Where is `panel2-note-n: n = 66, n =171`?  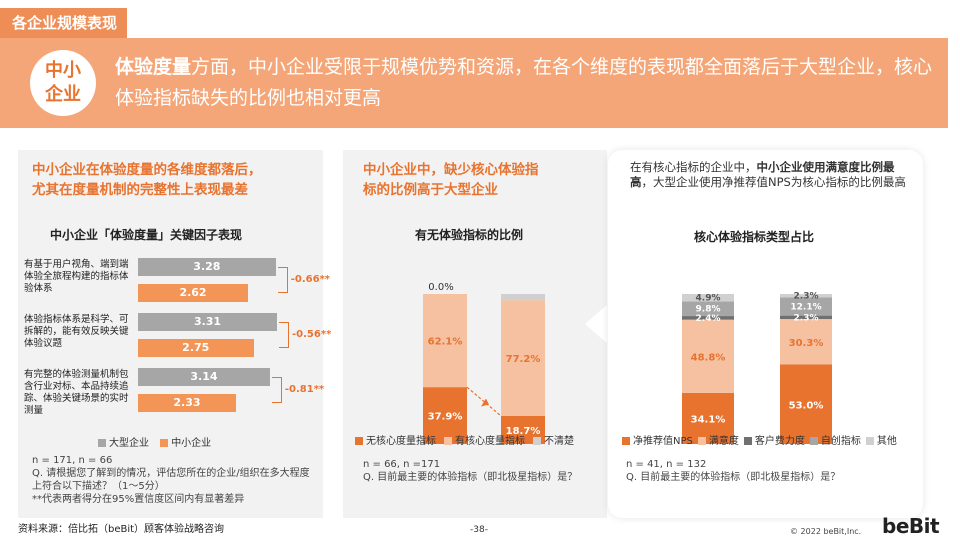 panel2-note-n: n = 66, n =171 is located at coordinates (402, 464).